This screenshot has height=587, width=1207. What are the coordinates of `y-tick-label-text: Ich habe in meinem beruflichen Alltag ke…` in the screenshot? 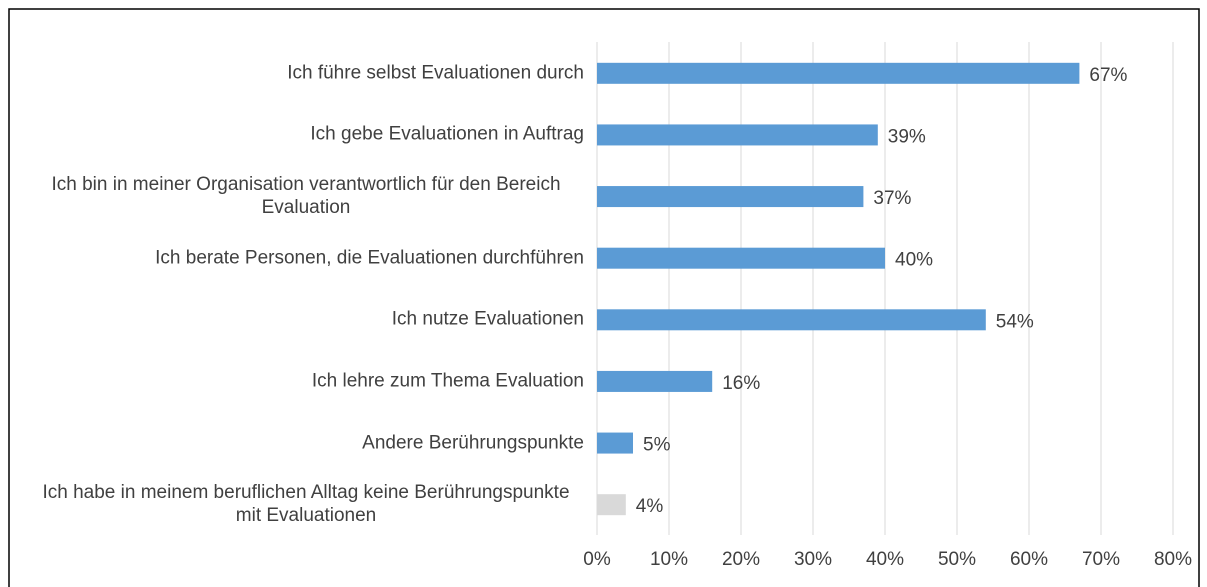 It's located at (306, 504).